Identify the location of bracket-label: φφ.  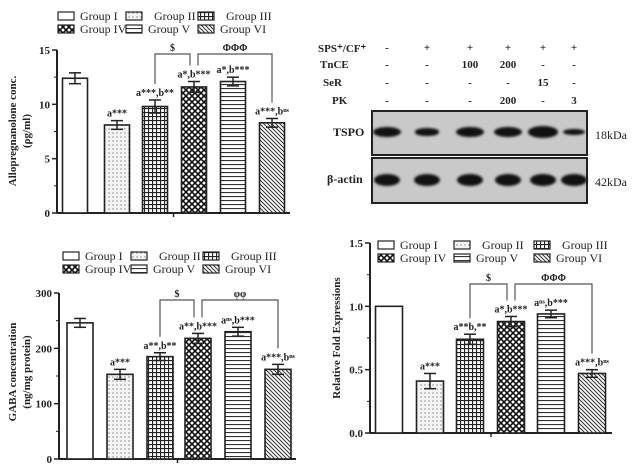
(240, 294).